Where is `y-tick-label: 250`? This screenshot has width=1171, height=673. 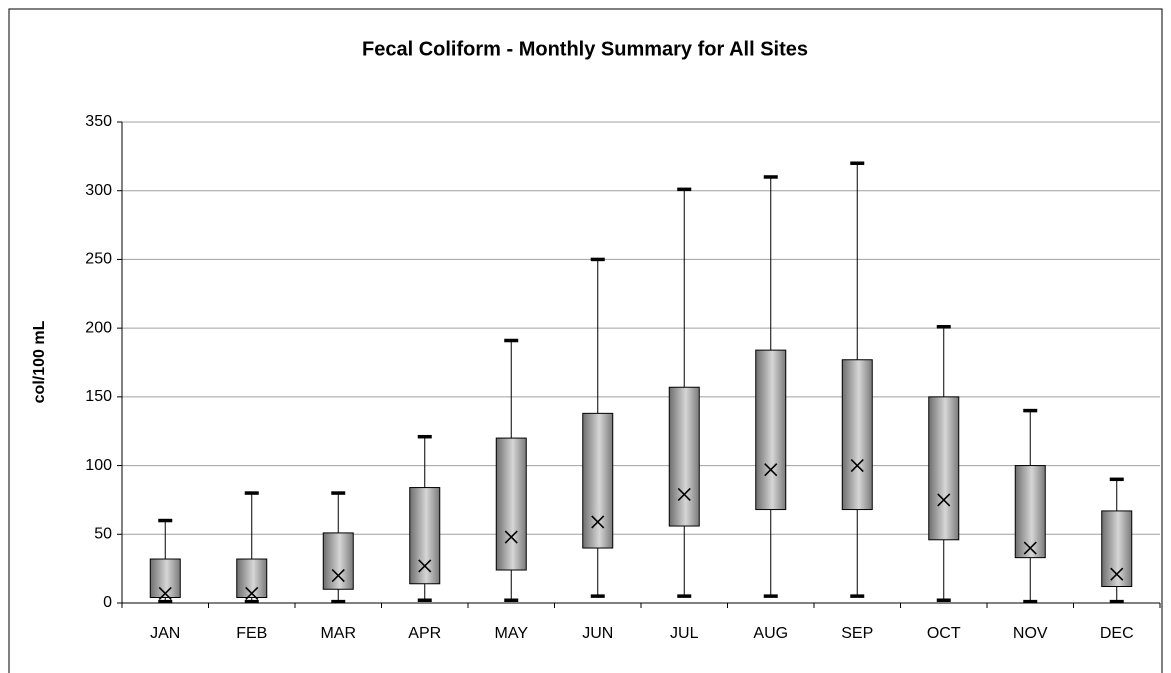
y-tick-label: 250 is located at coordinates (98, 259).